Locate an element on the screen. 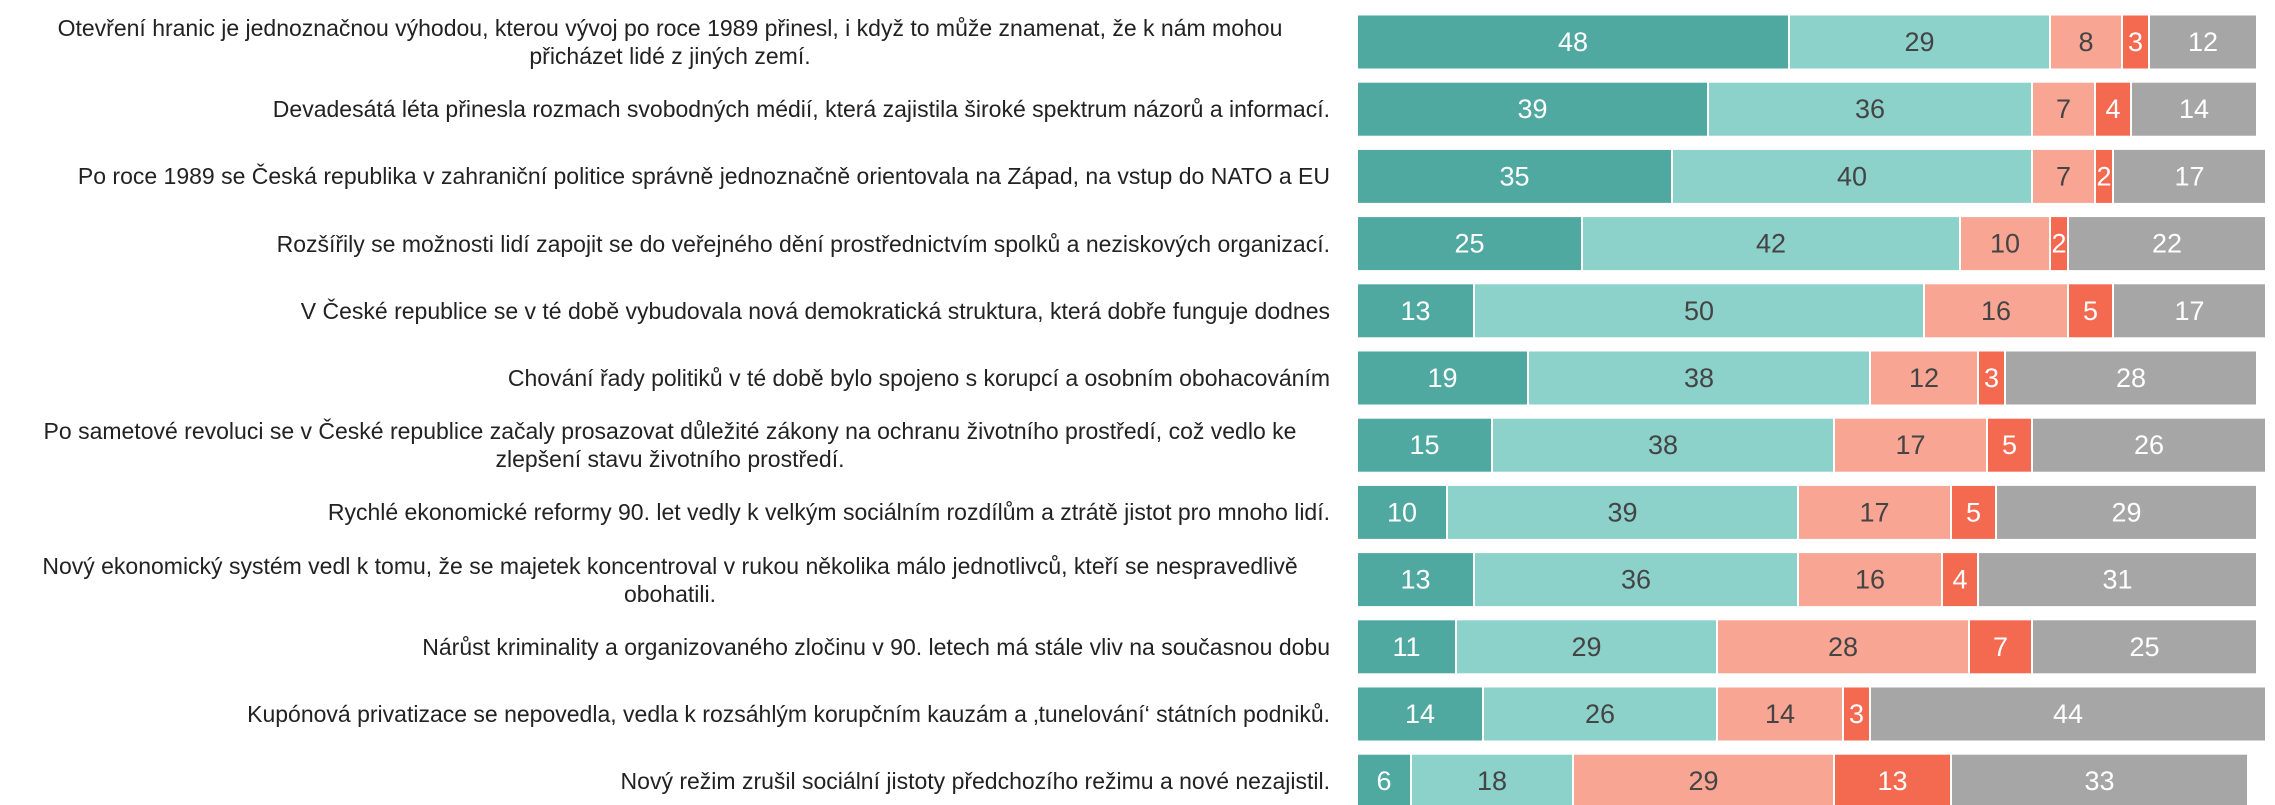 This screenshot has height=805, width=2275. value-label: 12 is located at coordinates (2203, 42).